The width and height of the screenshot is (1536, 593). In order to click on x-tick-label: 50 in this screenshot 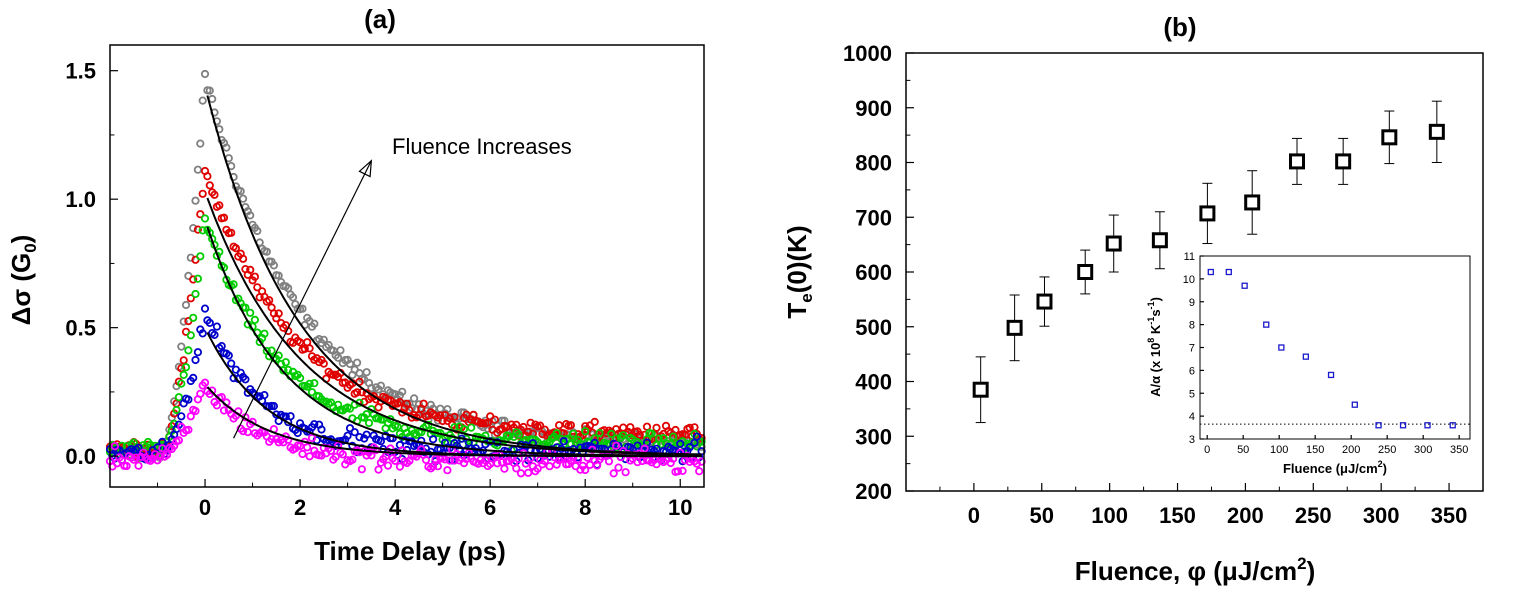, I will do `click(1243, 450)`.